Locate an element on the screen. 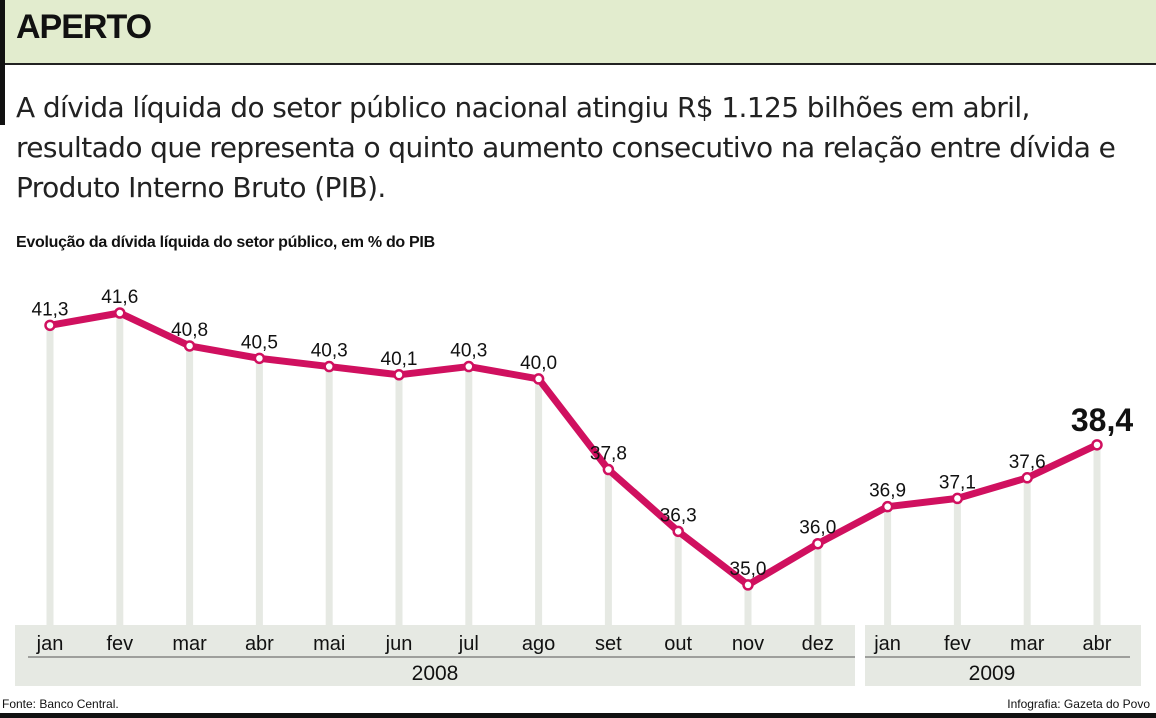 This screenshot has width=1156, height=718. x-tick-label: ago is located at coordinates (538, 644).